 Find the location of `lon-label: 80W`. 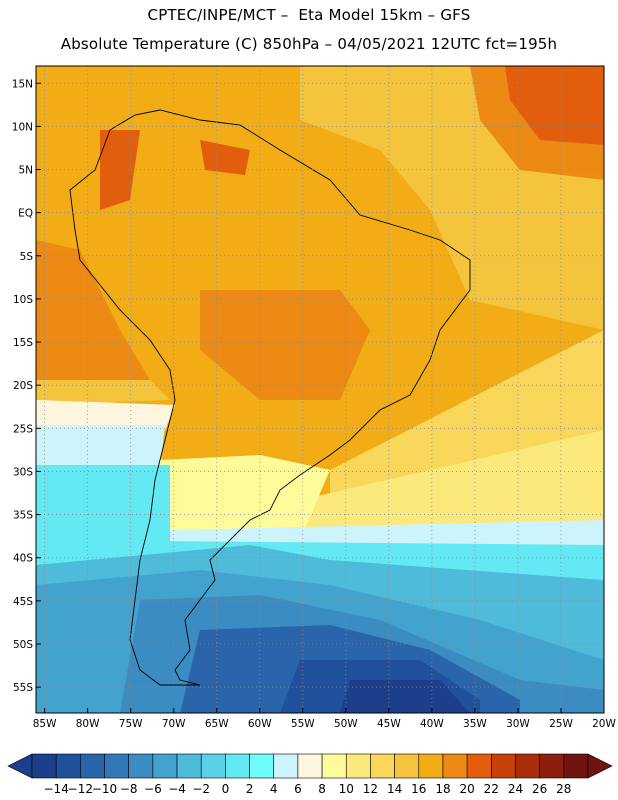

lon-label: 80W is located at coordinates (88, 724).